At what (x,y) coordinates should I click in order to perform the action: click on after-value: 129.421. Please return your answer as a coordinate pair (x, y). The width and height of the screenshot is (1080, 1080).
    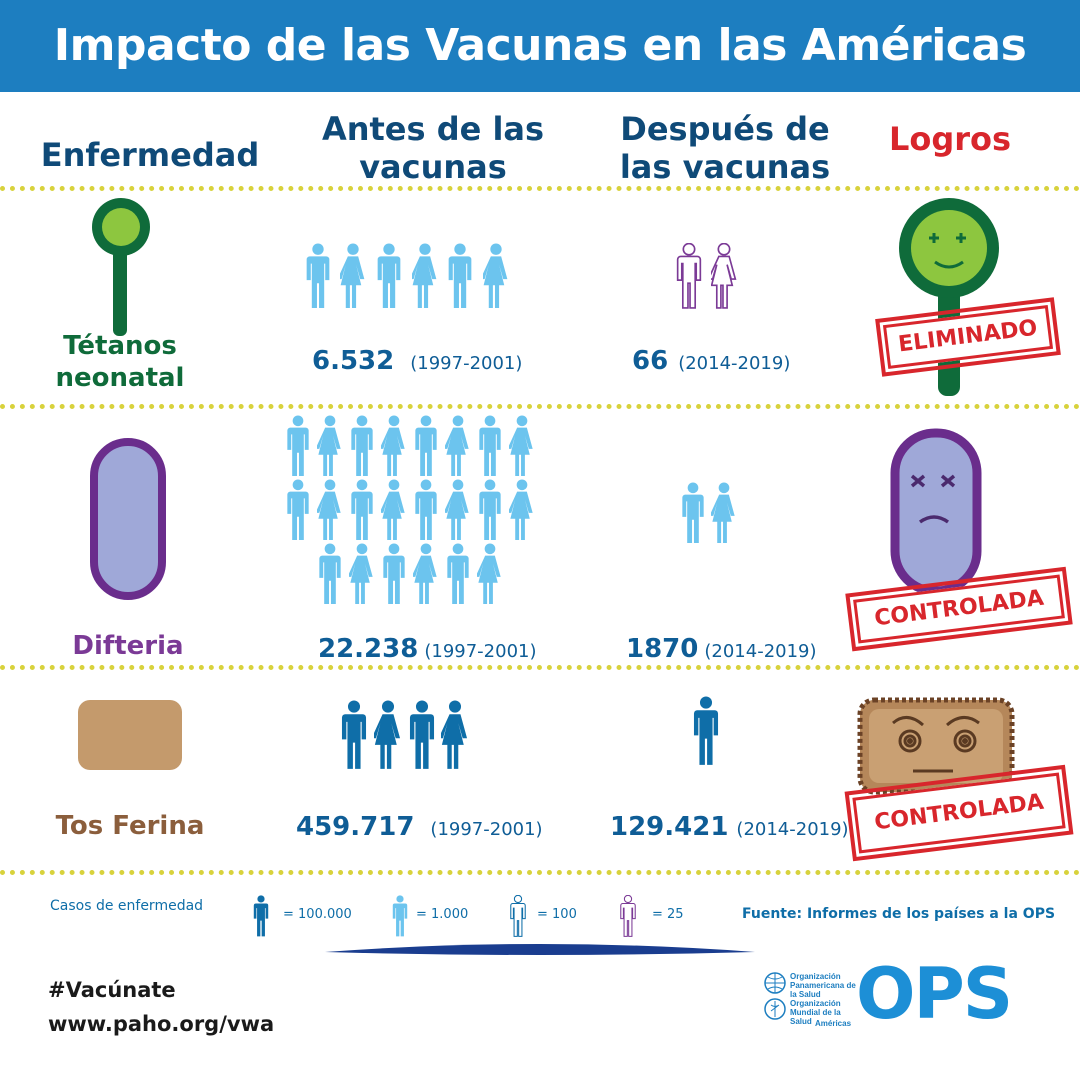
    Looking at the image, I should click on (669, 827).